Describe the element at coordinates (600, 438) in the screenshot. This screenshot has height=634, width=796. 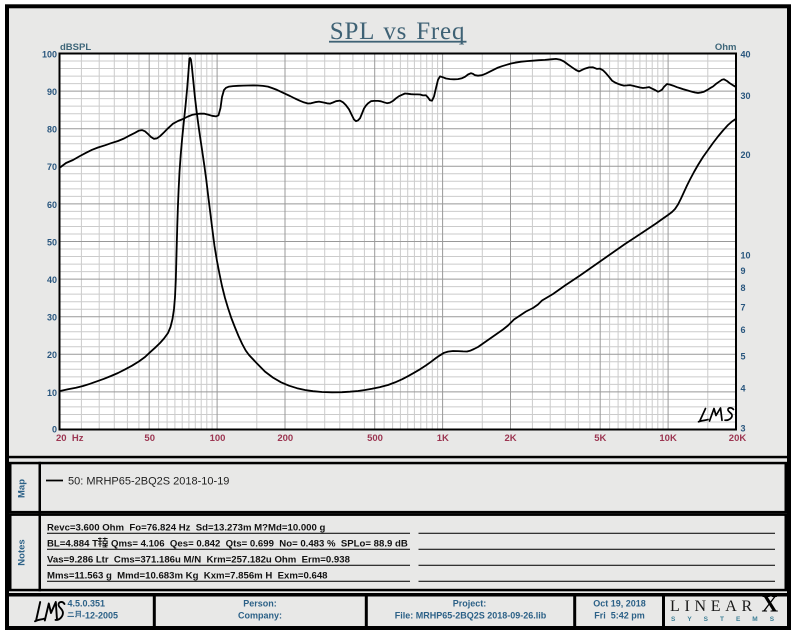
I see `svg-text: 5K` at that location.